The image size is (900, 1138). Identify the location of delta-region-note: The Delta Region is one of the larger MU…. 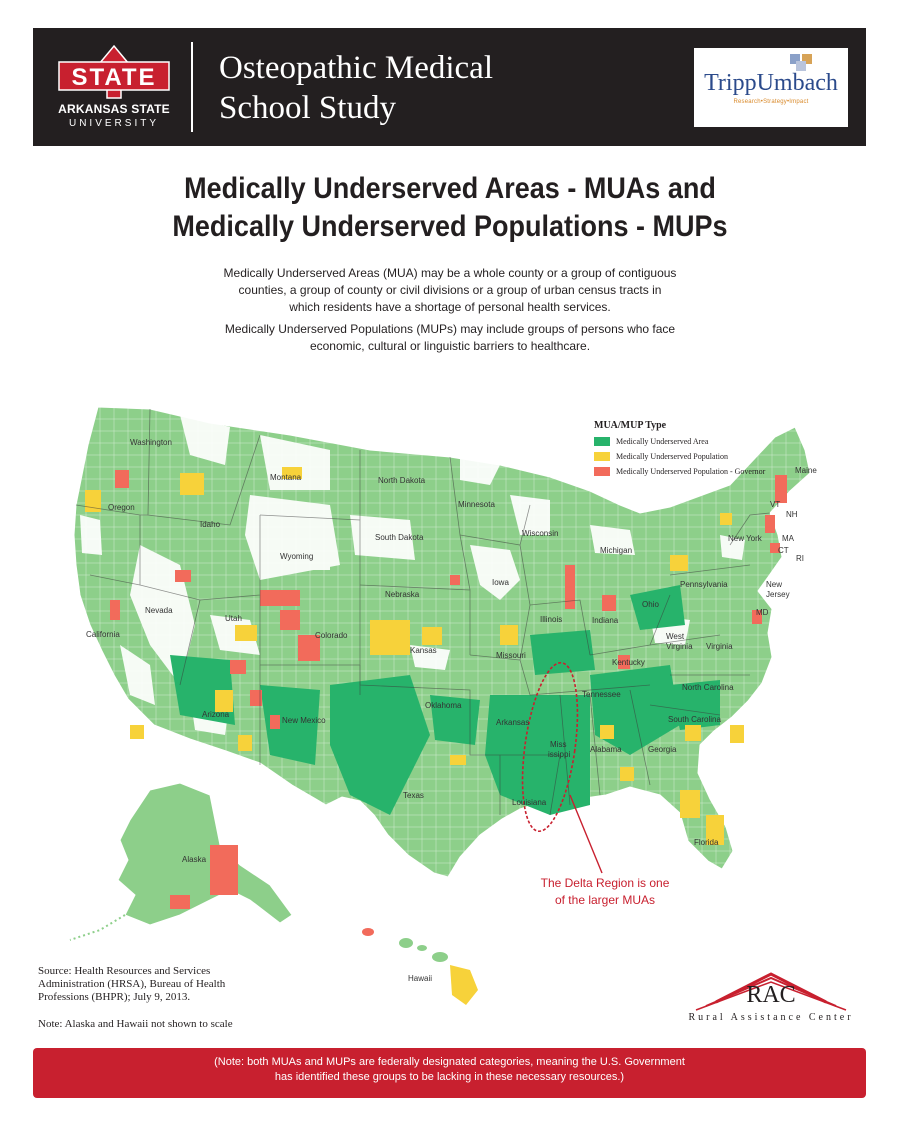
(605, 892).